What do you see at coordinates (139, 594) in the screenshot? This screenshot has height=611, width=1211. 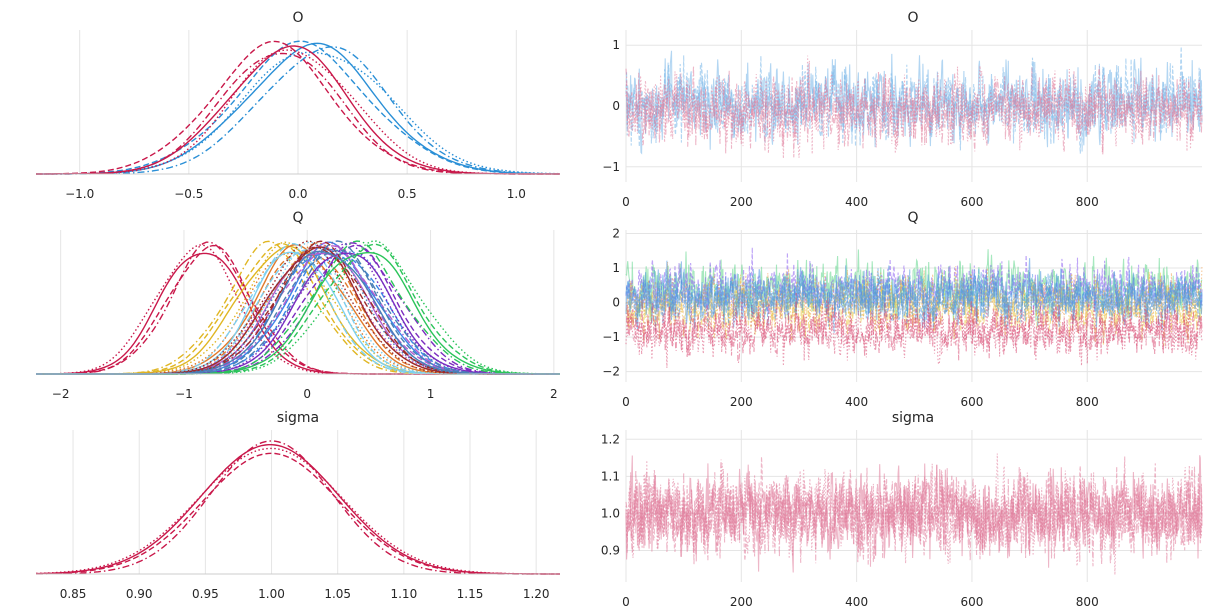 I see `x-tick-label: 0.90` at bounding box center [139, 594].